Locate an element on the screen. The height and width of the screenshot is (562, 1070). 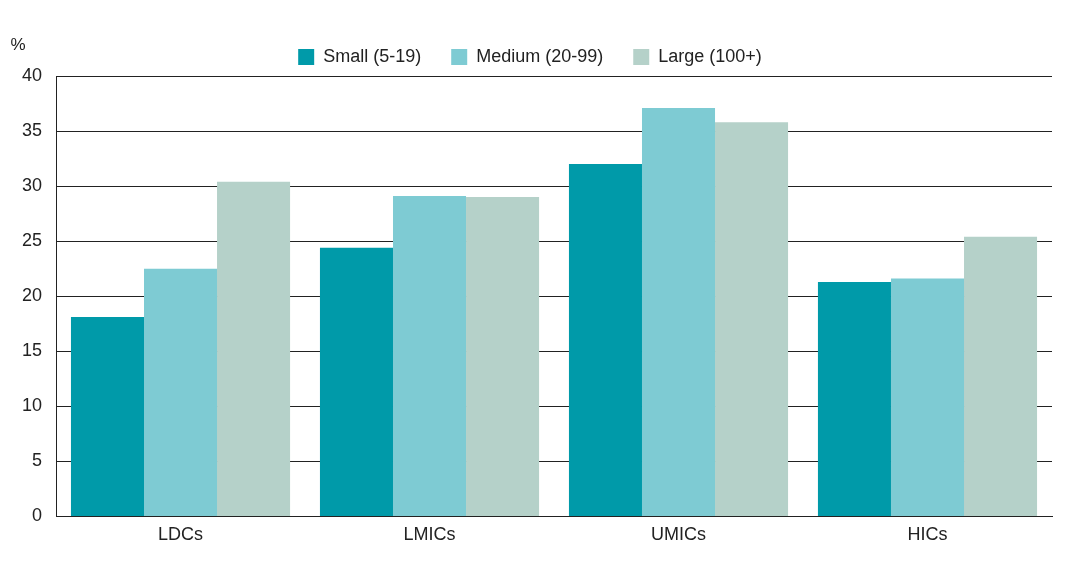
y-tick-label: 10 is located at coordinates (32, 405).